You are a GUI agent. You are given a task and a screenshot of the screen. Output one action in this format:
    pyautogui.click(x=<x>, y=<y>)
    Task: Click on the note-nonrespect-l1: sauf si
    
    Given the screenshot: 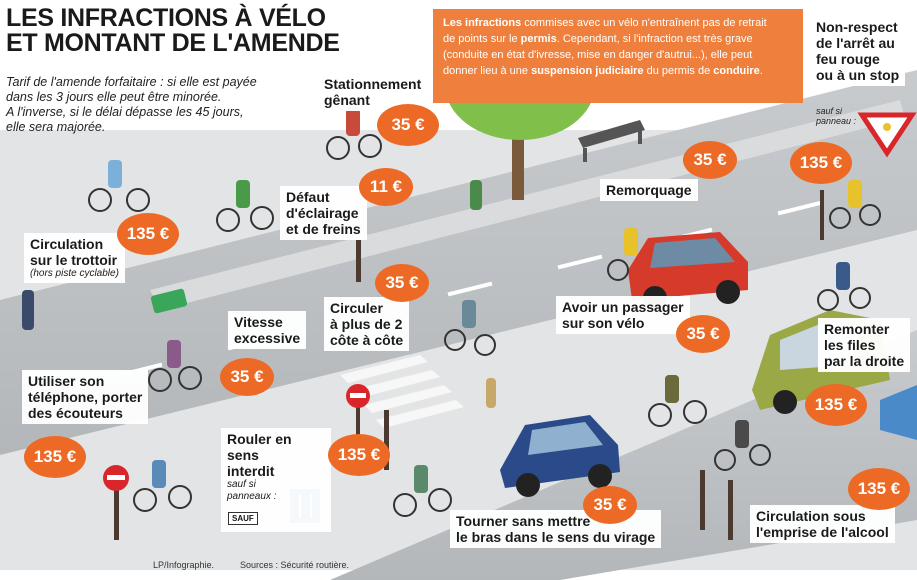 What is the action you would take?
    pyautogui.click(x=829, y=111)
    